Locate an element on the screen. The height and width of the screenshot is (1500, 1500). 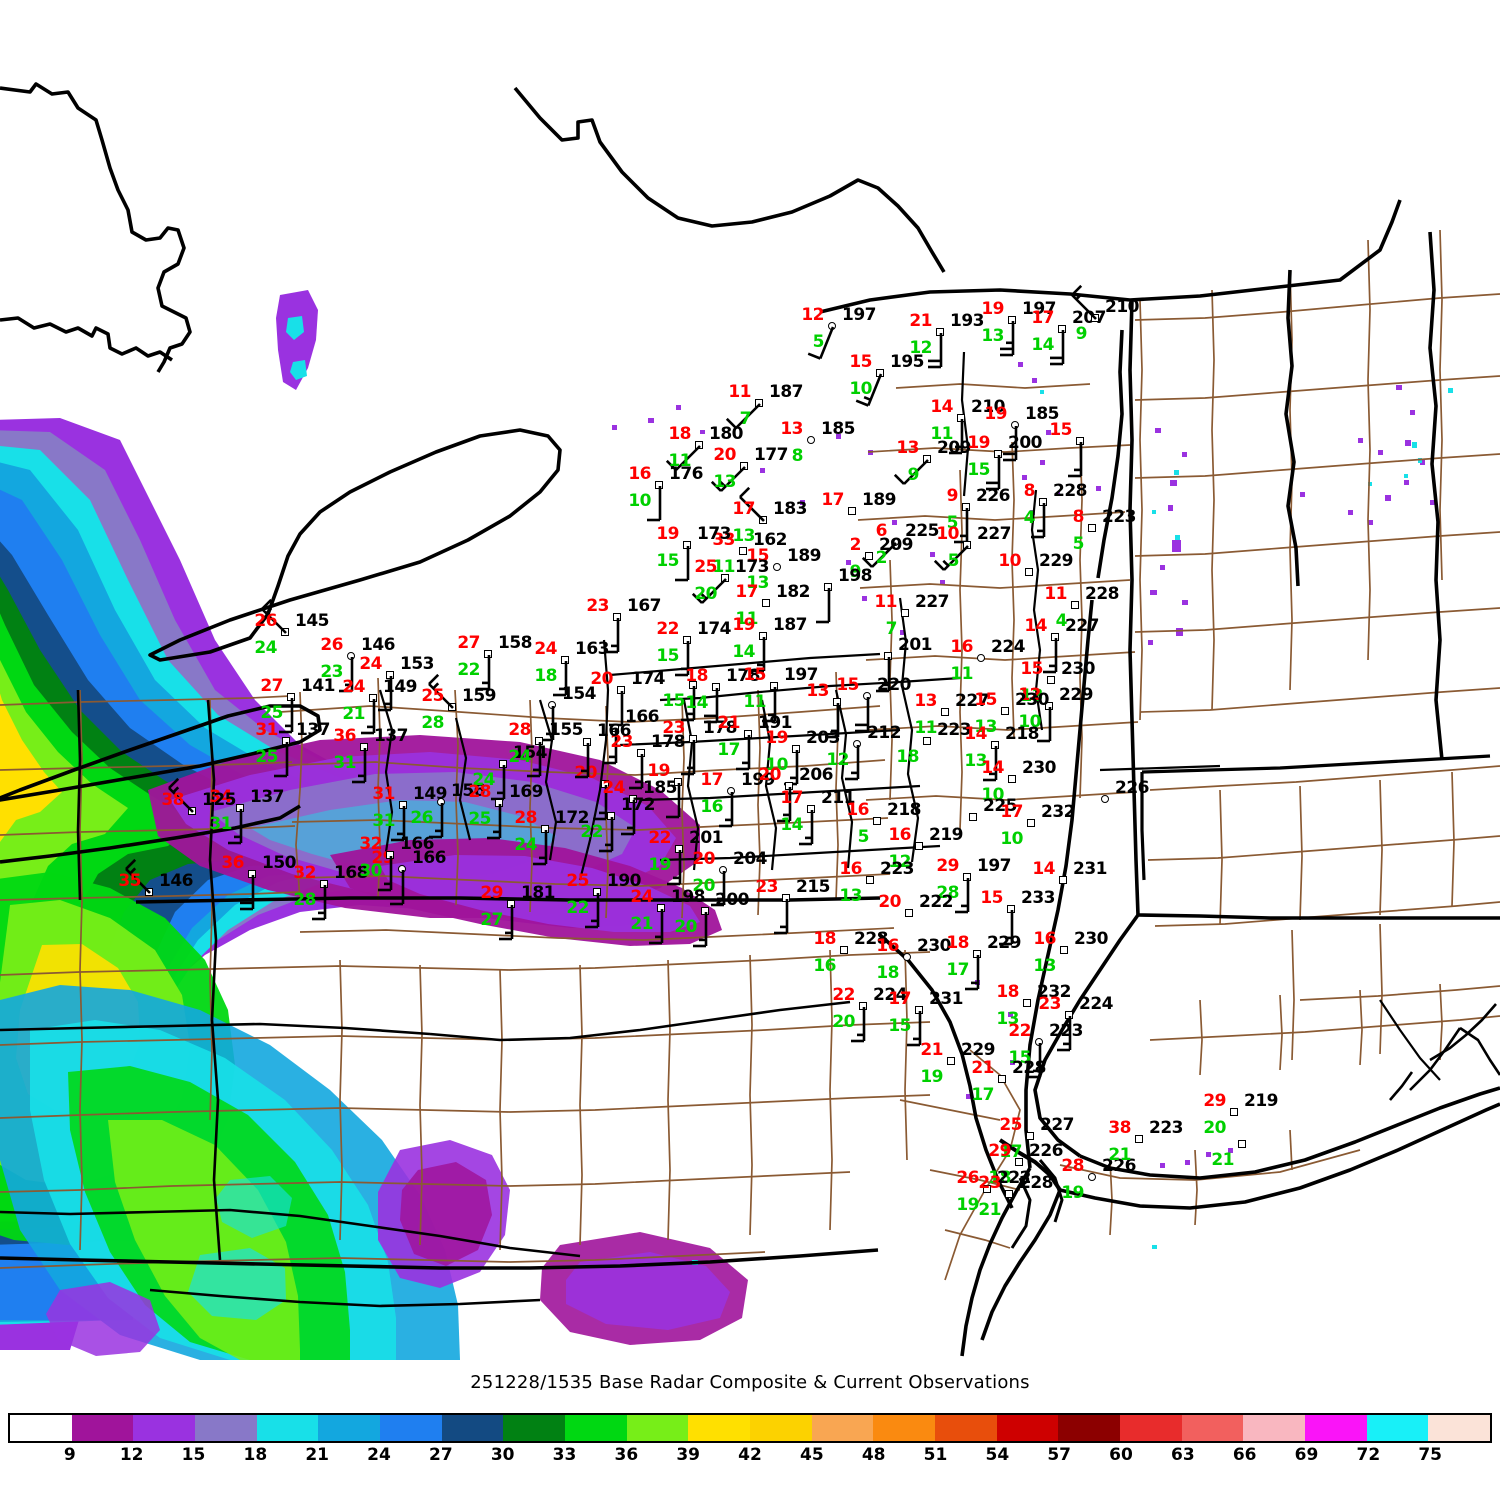
dewpoint-value: 8 is located at coordinates (797, 456).